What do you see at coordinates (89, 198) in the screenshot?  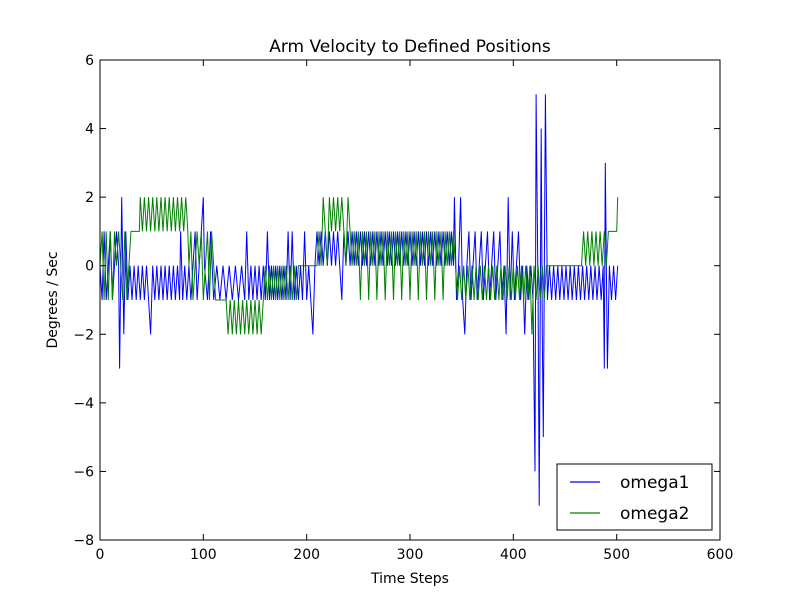 I see `y-tick-label: 2` at bounding box center [89, 198].